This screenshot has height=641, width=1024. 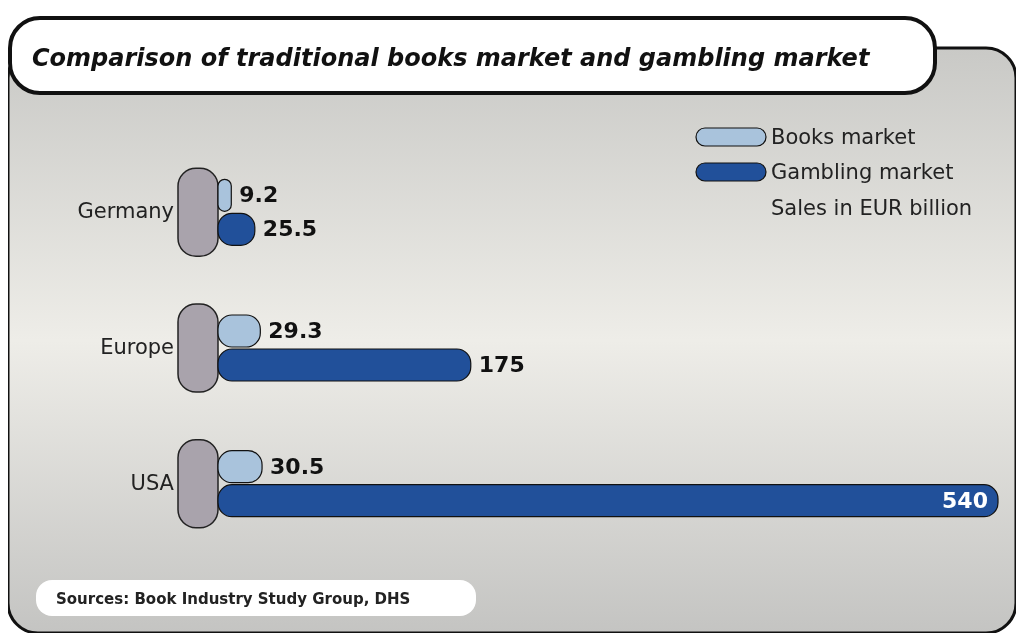 What do you see at coordinates (152, 482) in the screenshot?
I see `y-tick-label: USA` at bounding box center [152, 482].